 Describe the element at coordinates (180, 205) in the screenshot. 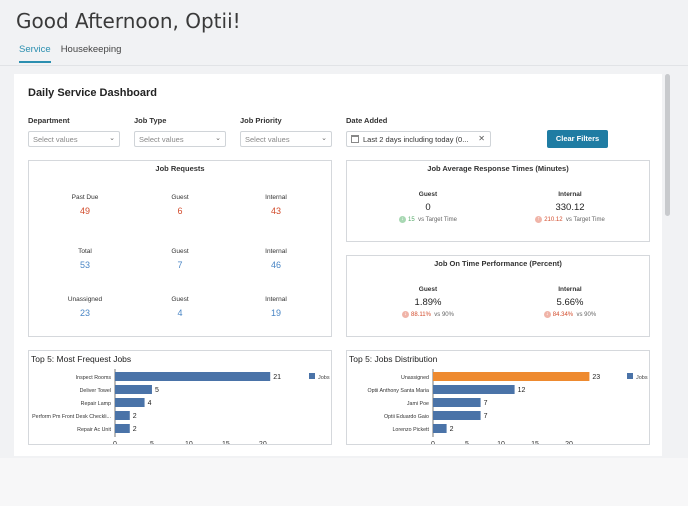

I see `past-due-guest-metric: Guest 6` at that location.